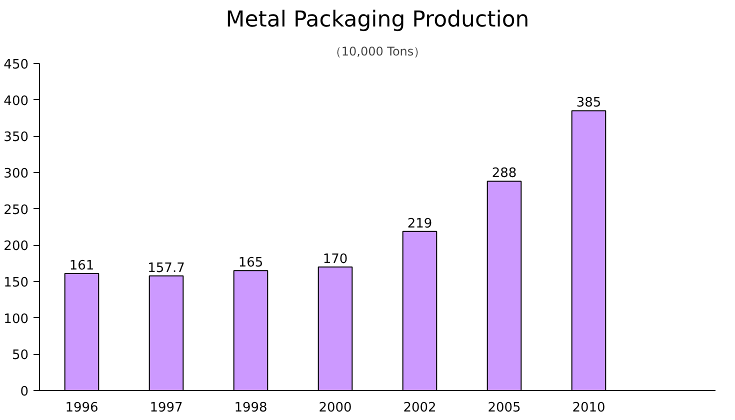 The height and width of the screenshot is (420, 735). I want to click on y-tick-label: 50, so click(20, 356).